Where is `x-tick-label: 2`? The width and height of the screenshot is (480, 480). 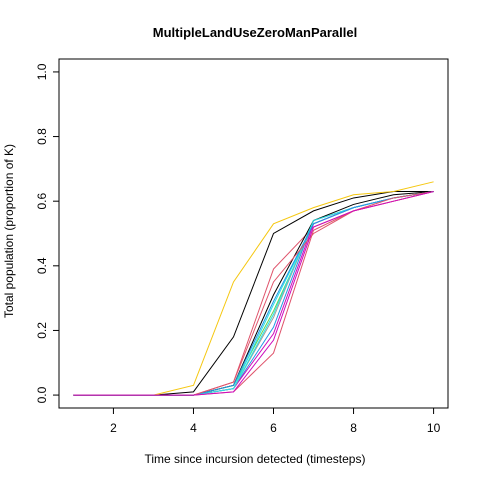
x-tick-label: 2 is located at coordinates (113, 428).